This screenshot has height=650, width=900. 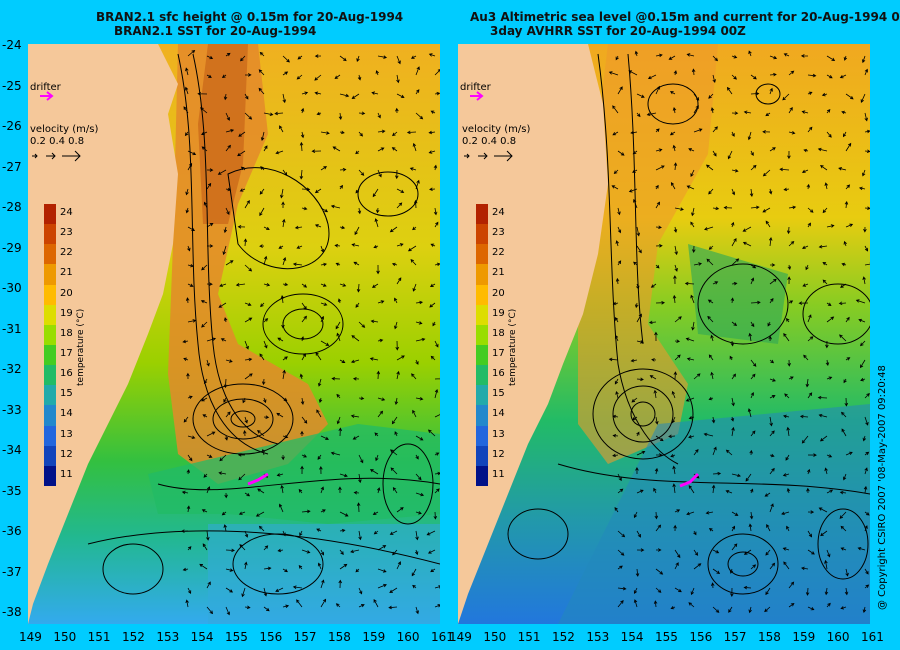 I want to click on longitude-tick: 156, so click(x=701, y=637).